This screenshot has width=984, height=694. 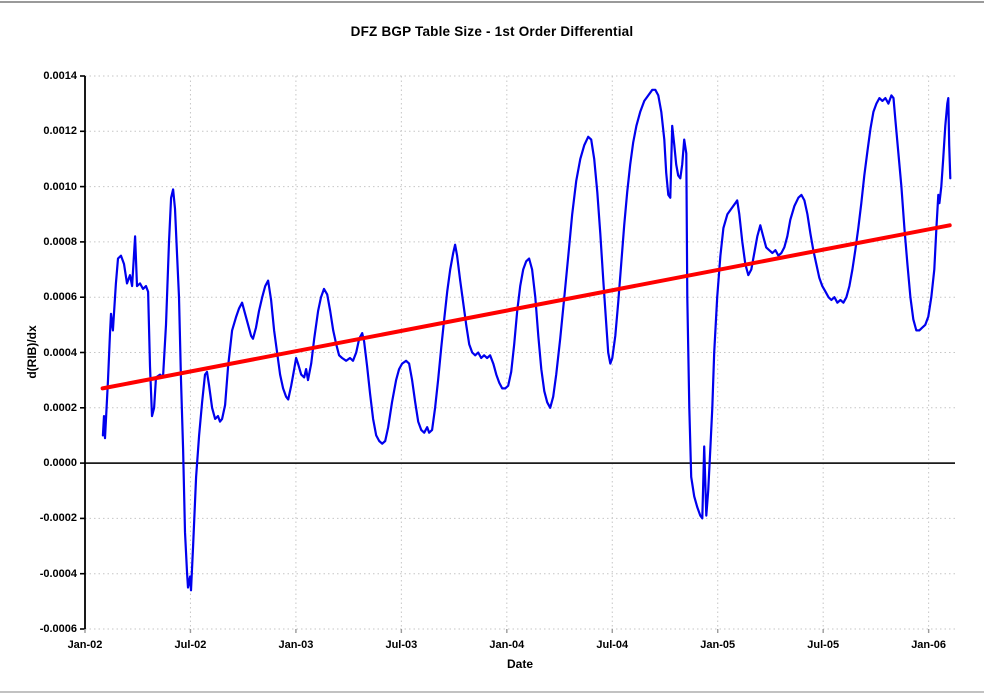 What do you see at coordinates (60, 76) in the screenshot?
I see `y-tick-label: 0.0014` at bounding box center [60, 76].